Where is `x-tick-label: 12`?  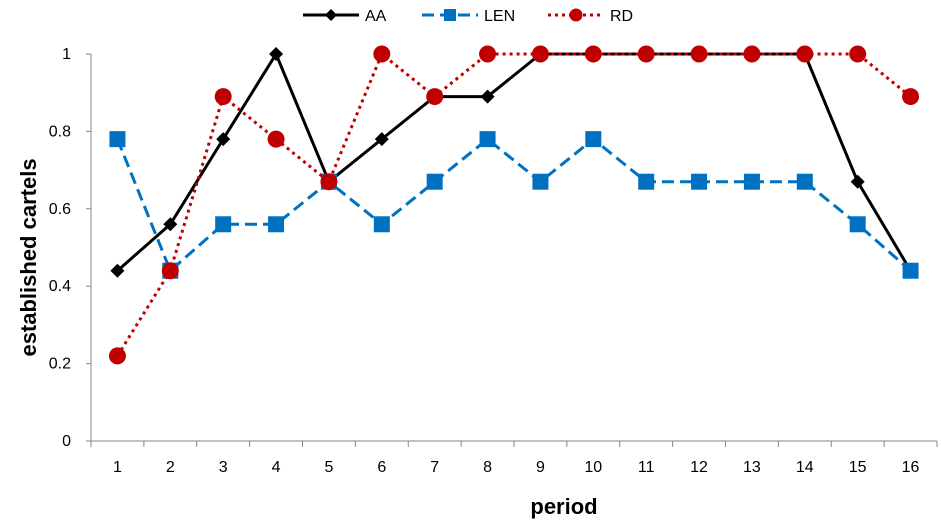
x-tick-label: 12 is located at coordinates (699, 467).